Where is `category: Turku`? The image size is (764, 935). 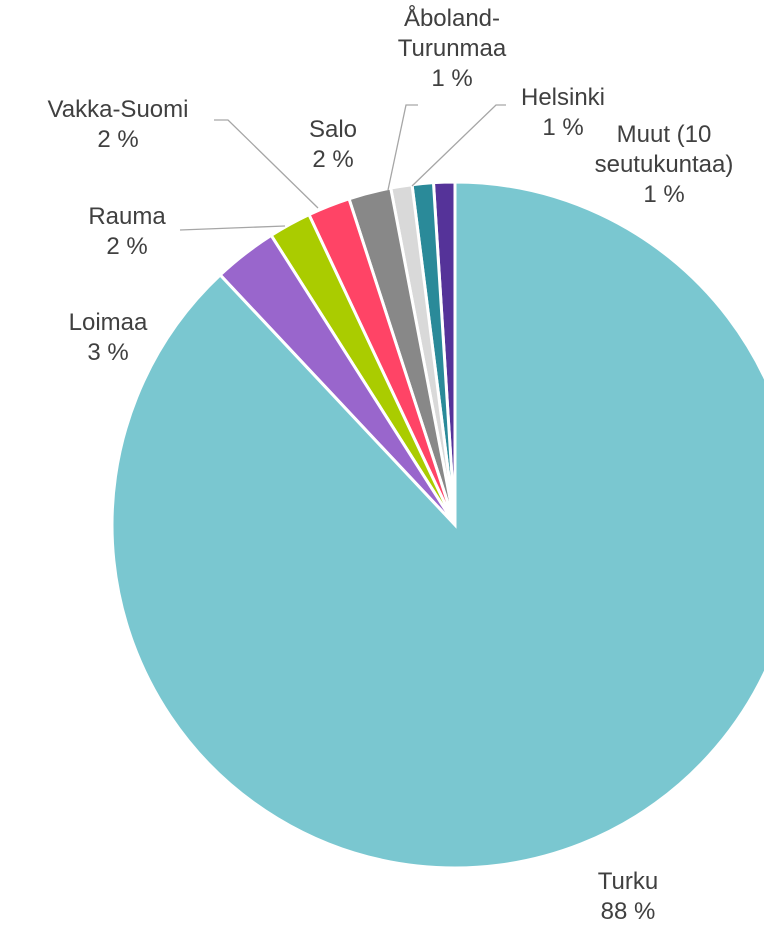 category: Turku is located at coordinates (628, 881).